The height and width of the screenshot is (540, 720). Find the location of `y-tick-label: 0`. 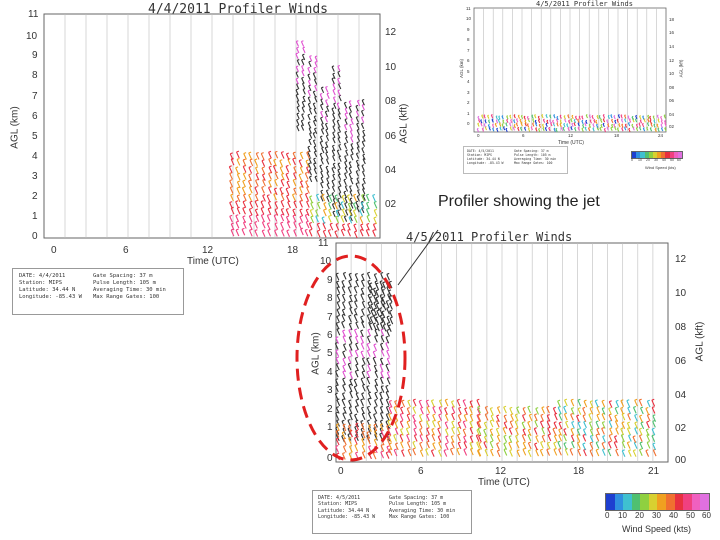

y-tick-label: 0 is located at coordinates (35, 236).